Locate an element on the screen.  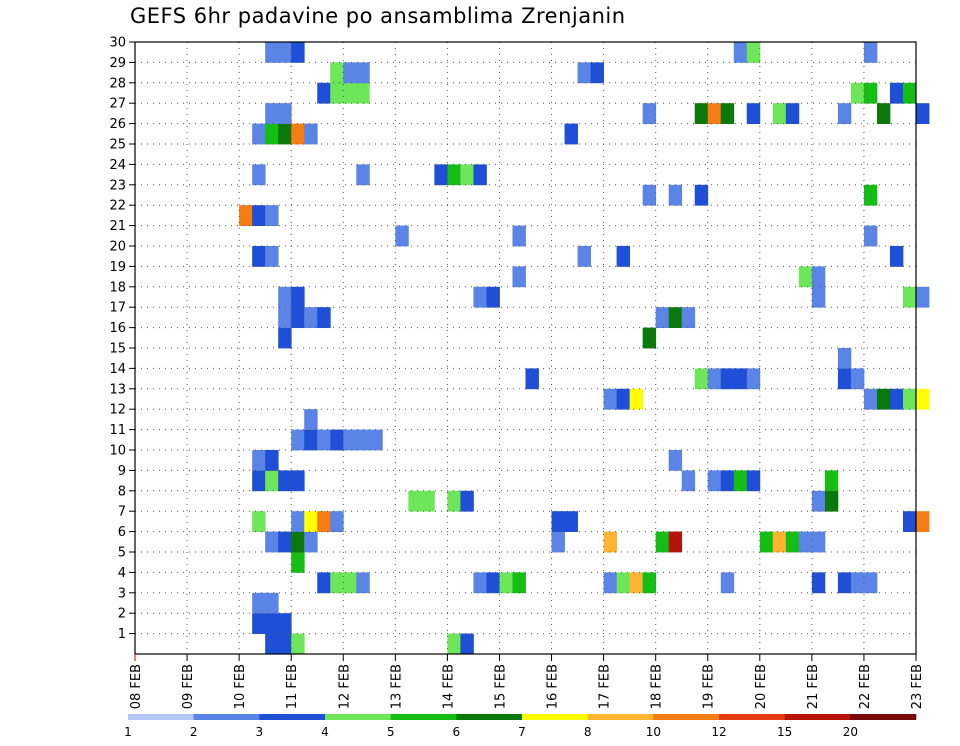
y-tick-label: 19 is located at coordinates (117, 267).